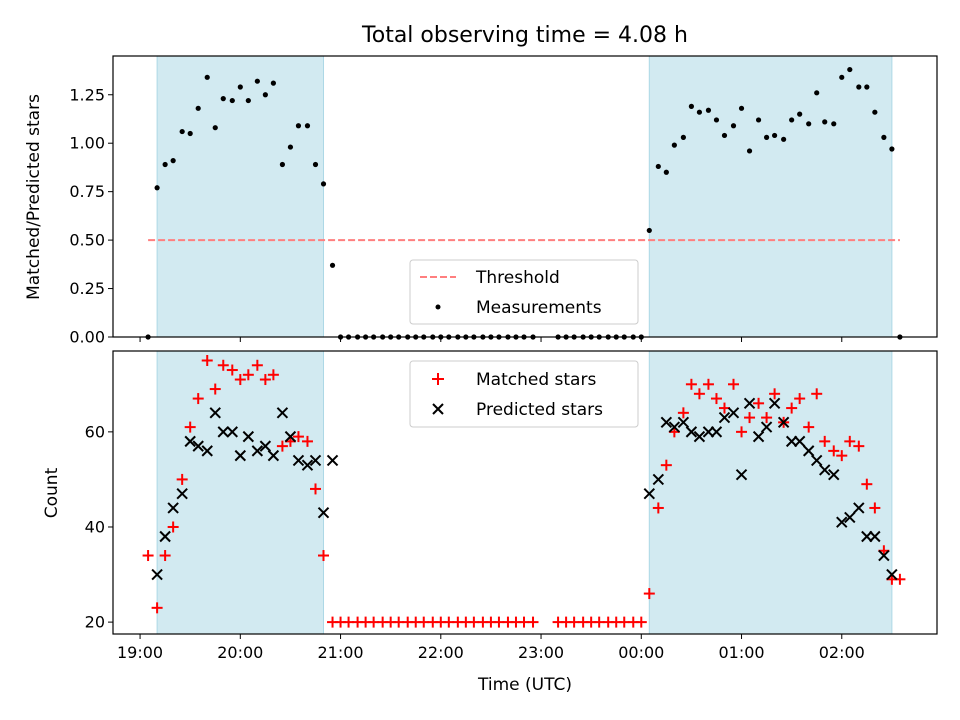 This screenshot has width=960, height=720. What do you see at coordinates (87, 337) in the screenshot?
I see `top-y-tick-label-0: 0.00` at bounding box center [87, 337].